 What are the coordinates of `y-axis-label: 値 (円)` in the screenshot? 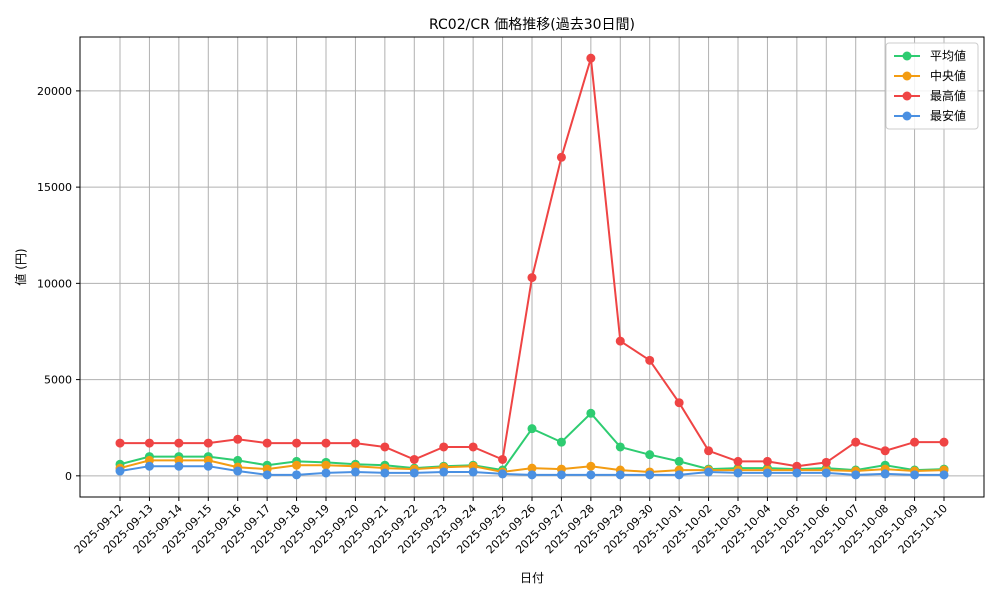 It's located at (20, 266).